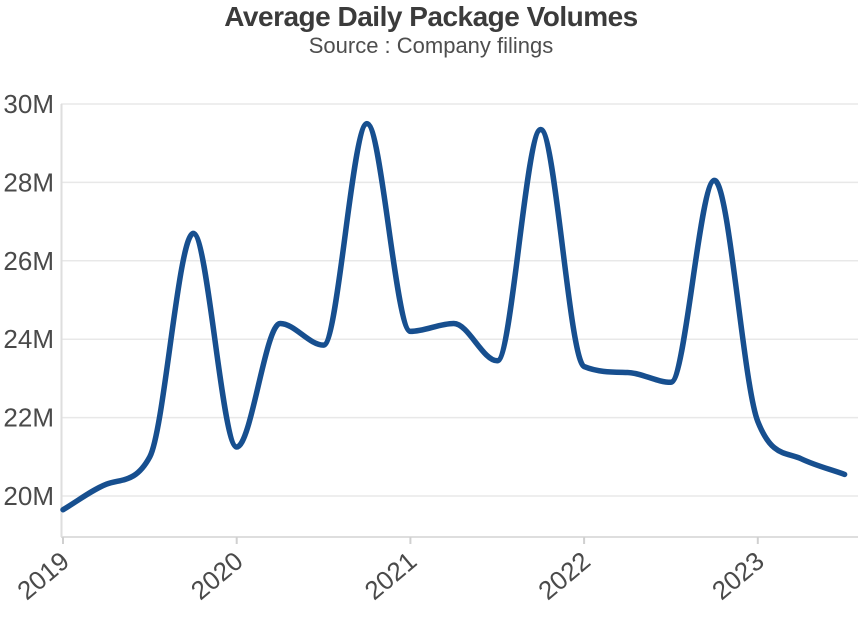  What do you see at coordinates (28, 418) in the screenshot?
I see `y-axis-label-22M: 22M` at bounding box center [28, 418].